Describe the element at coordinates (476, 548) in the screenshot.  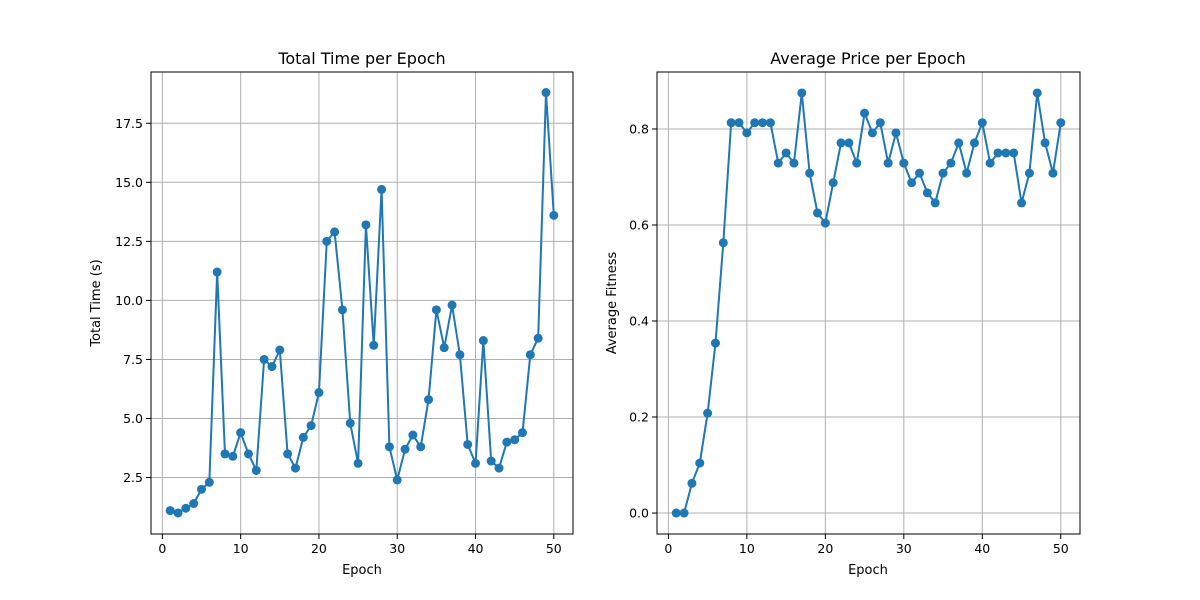
I see `x-tick-label: 40` at that location.